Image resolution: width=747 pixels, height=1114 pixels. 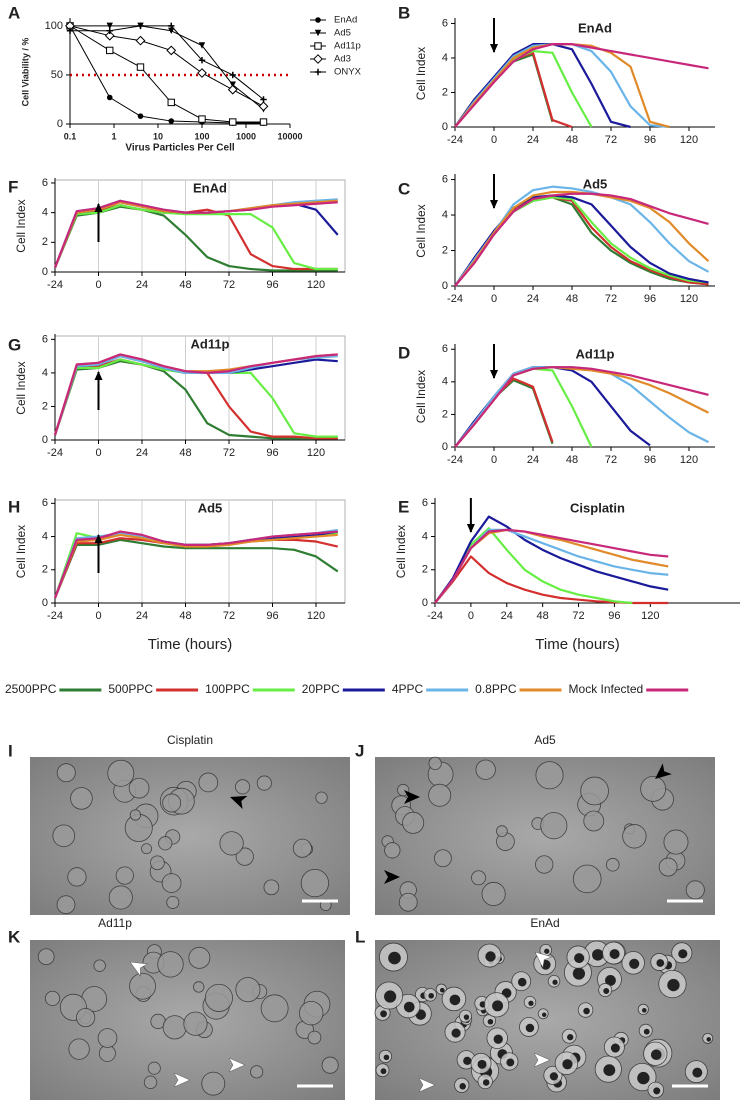 What do you see at coordinates (190, 644) in the screenshot?
I see `x-axis-label: Time (hours)` at bounding box center [190, 644].